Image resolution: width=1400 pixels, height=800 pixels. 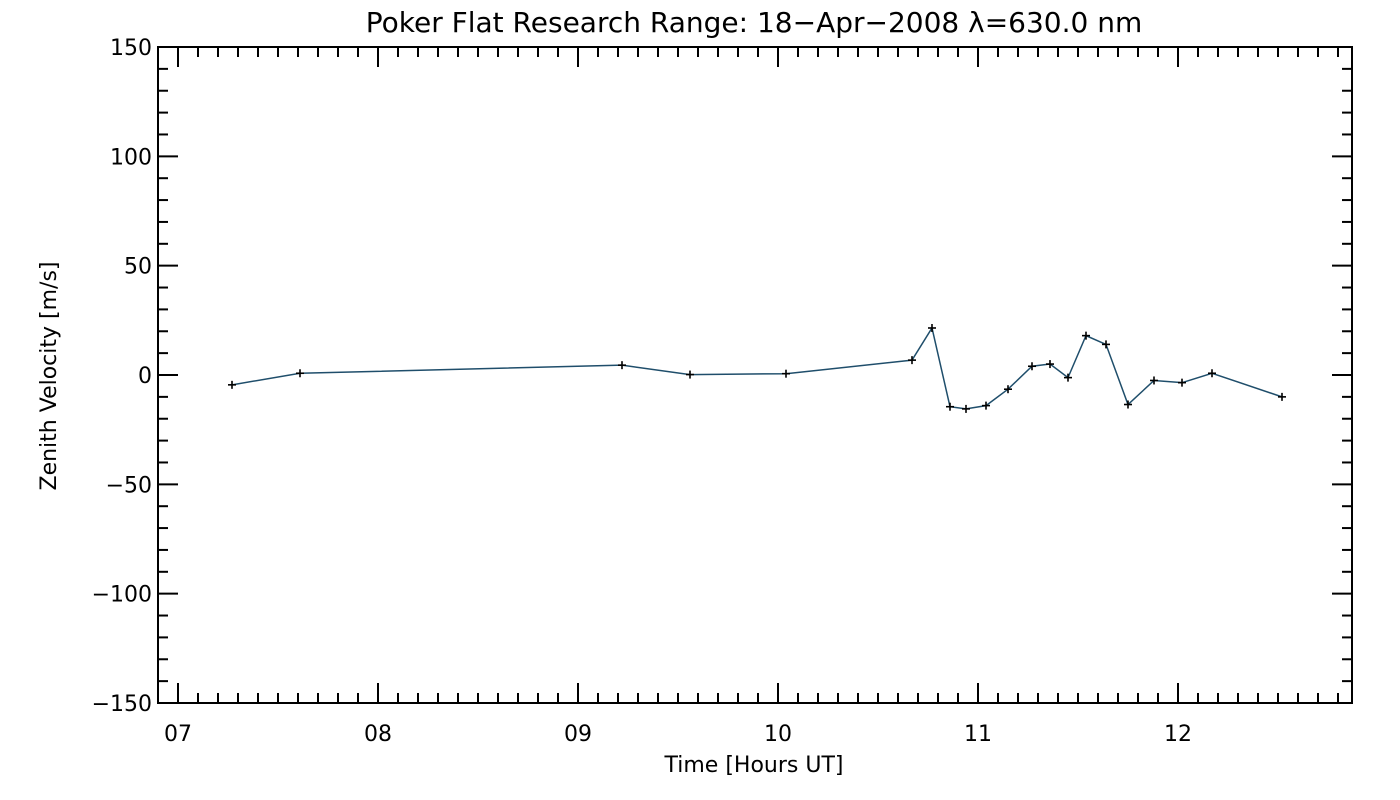 I want to click on y-tick-label: 100, so click(x=131, y=157).